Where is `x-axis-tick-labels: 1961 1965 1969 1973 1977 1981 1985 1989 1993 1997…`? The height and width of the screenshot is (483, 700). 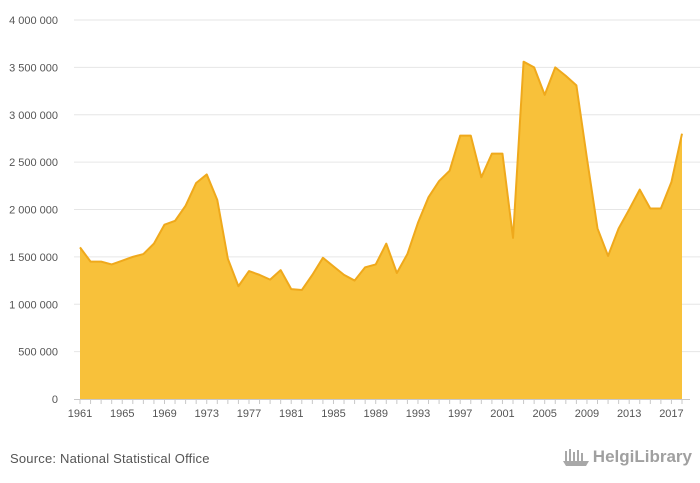 x-axis-tick-labels: 1961 1965 1969 1973 1977 1981 1985 1989 1993 1997… is located at coordinates (376, 414).